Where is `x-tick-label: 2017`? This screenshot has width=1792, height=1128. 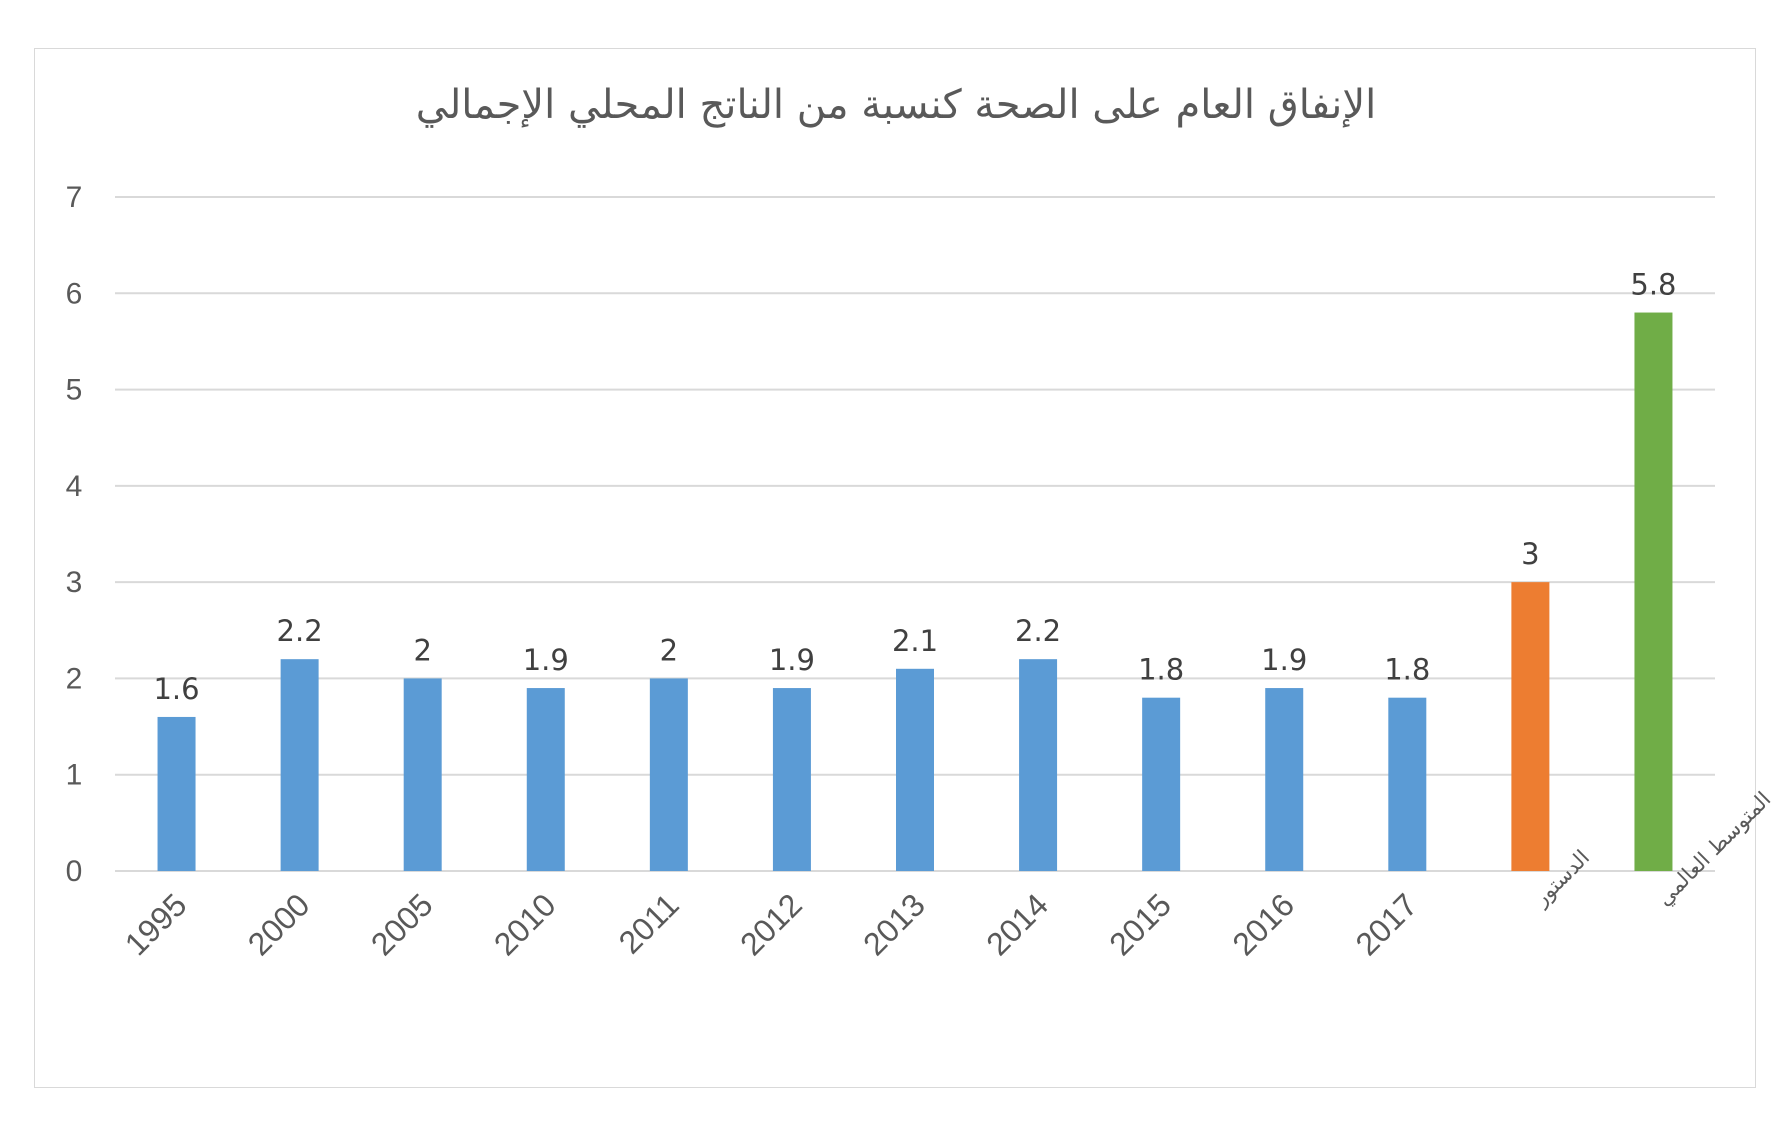
x-tick-label: 2017 is located at coordinates (1386, 924).